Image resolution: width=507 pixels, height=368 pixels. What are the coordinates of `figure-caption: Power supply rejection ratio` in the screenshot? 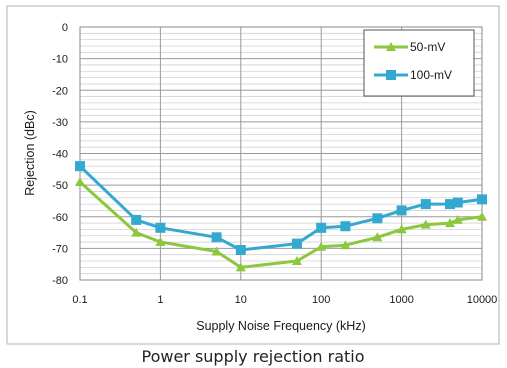 It's located at (252, 356).